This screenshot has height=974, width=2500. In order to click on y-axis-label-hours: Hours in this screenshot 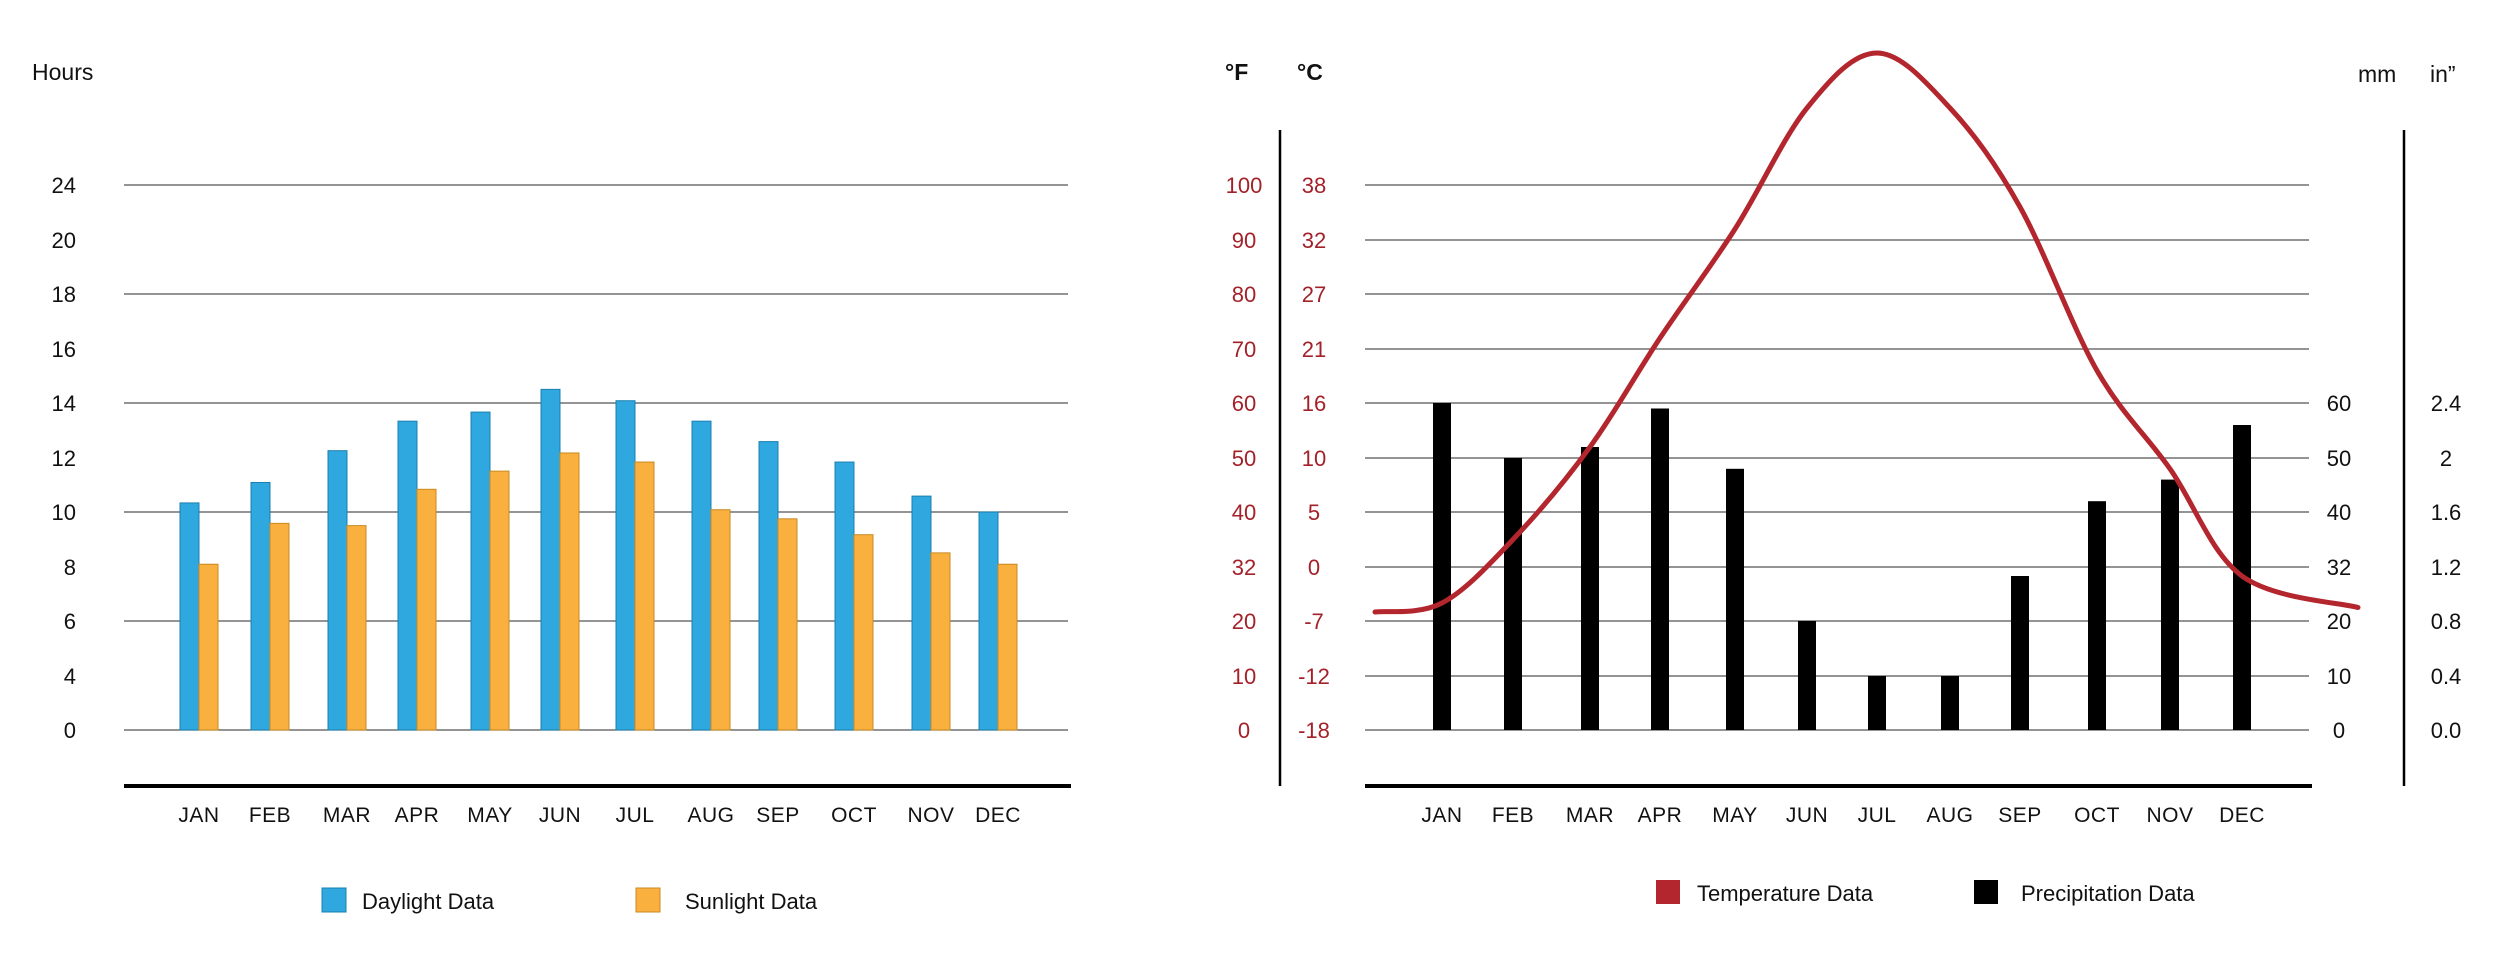, I will do `click(62, 72)`.